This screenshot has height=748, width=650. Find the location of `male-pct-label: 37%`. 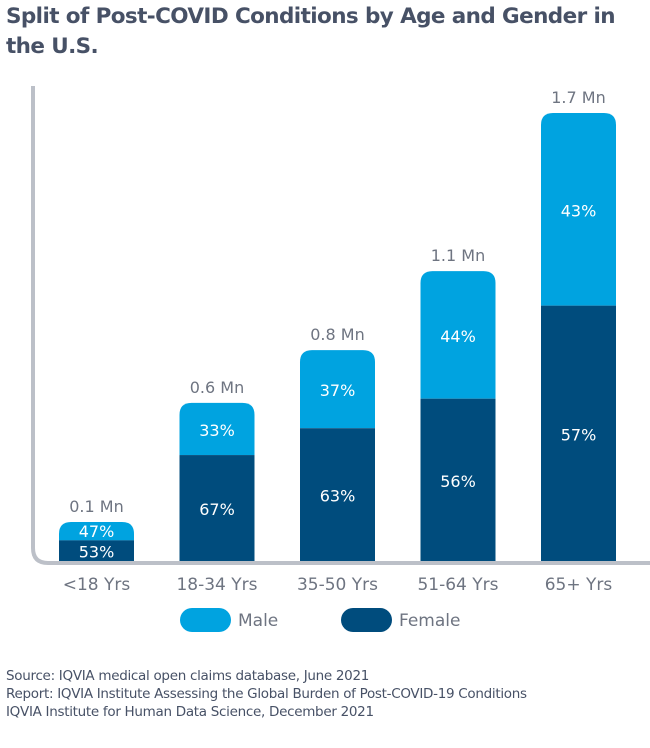

male-pct-label: 37% is located at coordinates (338, 390).